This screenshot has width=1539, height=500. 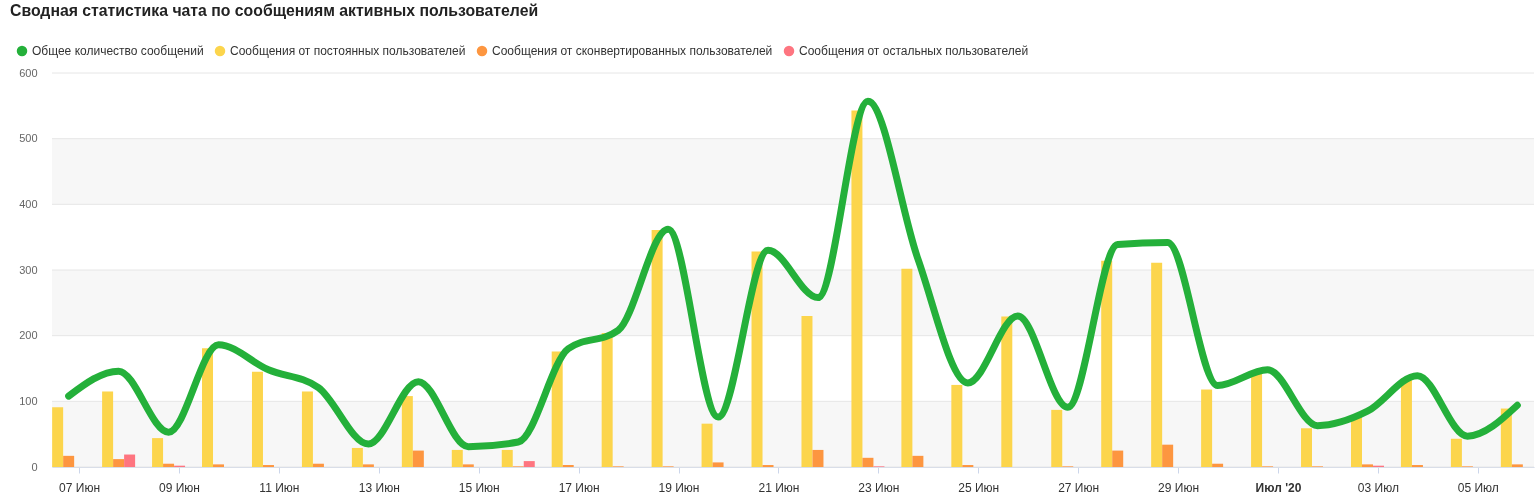 What do you see at coordinates (179, 487) in the screenshot?
I see `x-tick-label: 09 Июн` at bounding box center [179, 487].